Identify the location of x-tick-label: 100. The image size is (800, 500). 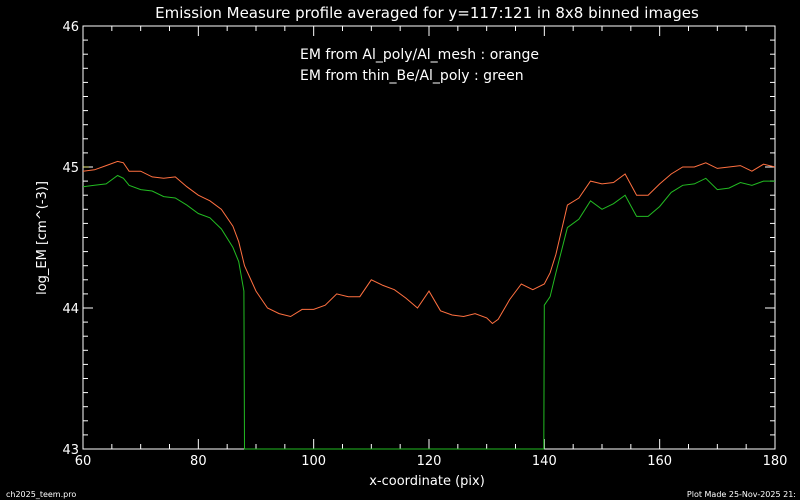
(313, 461).